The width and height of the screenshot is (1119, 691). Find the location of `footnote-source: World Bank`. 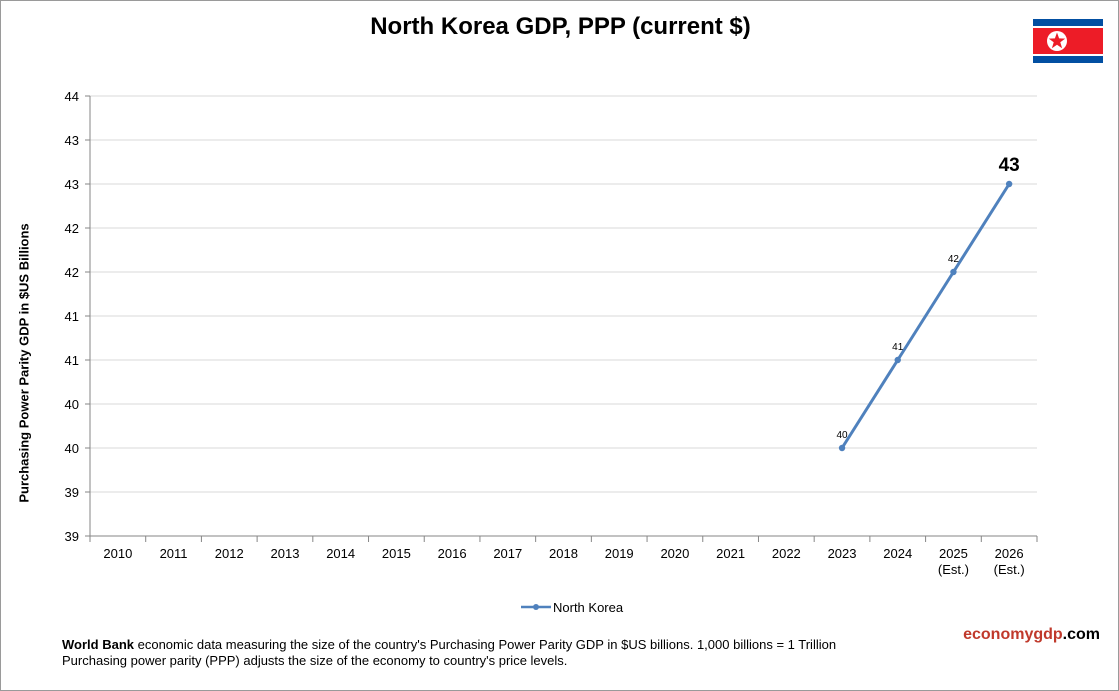

footnote-source: World Bank is located at coordinates (98, 644).